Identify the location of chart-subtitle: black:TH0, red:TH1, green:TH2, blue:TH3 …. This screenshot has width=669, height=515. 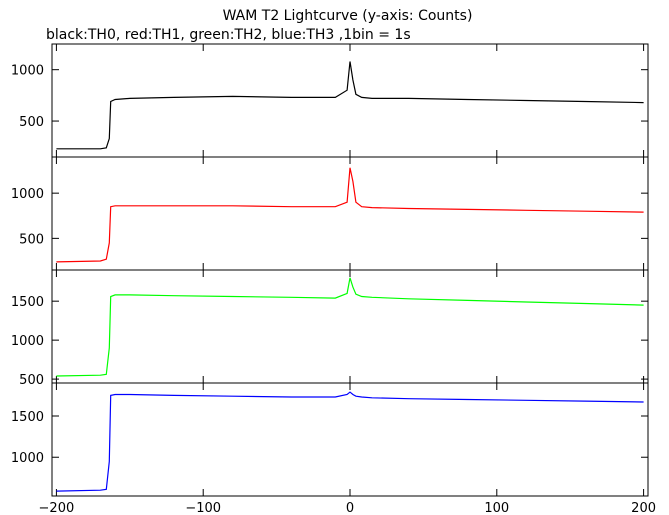
(228, 35).